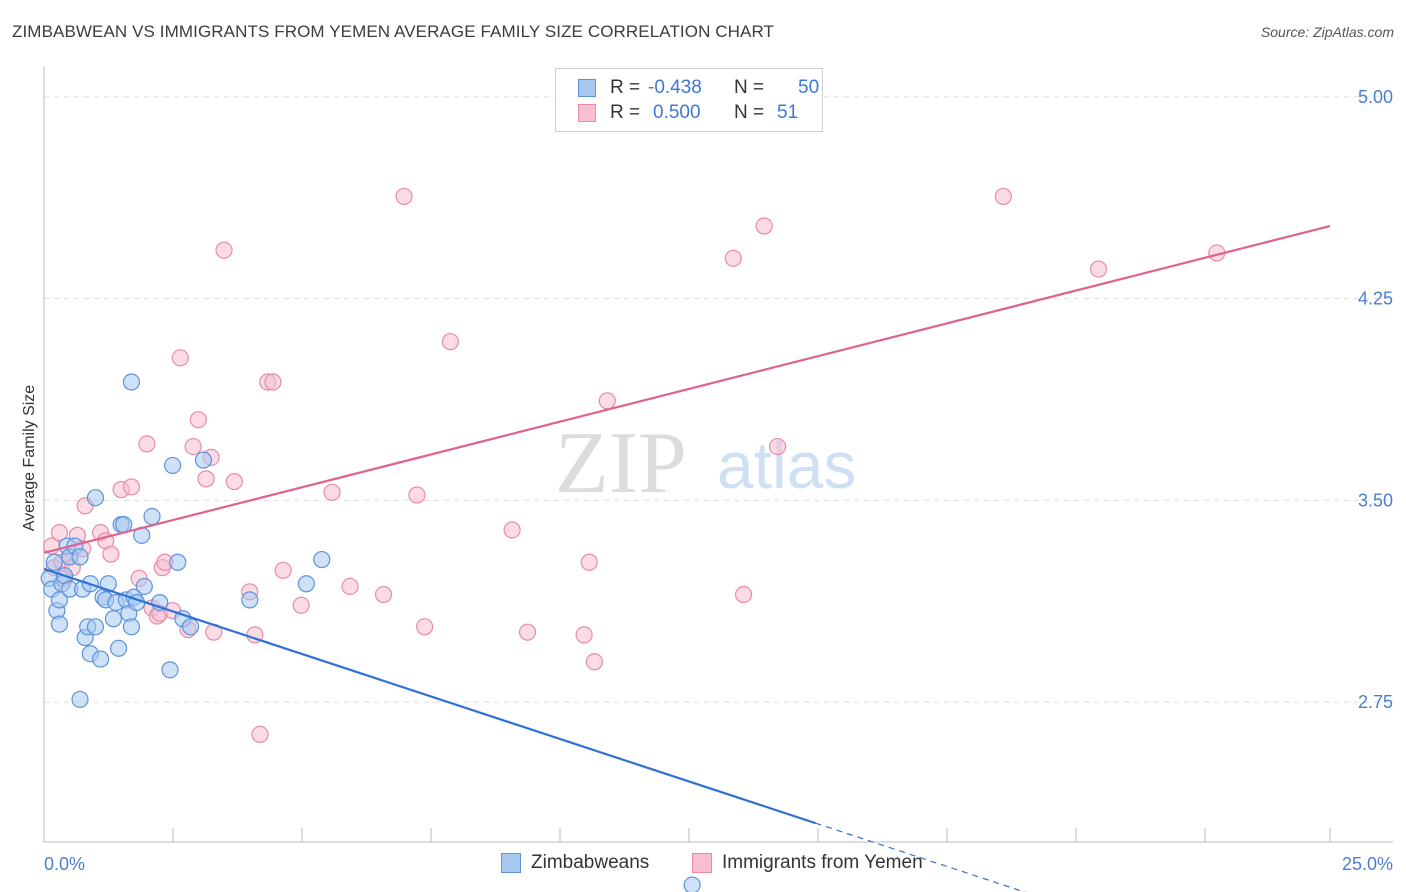 The width and height of the screenshot is (1406, 892). I want to click on legend-swatch-pink, so click(587, 113).